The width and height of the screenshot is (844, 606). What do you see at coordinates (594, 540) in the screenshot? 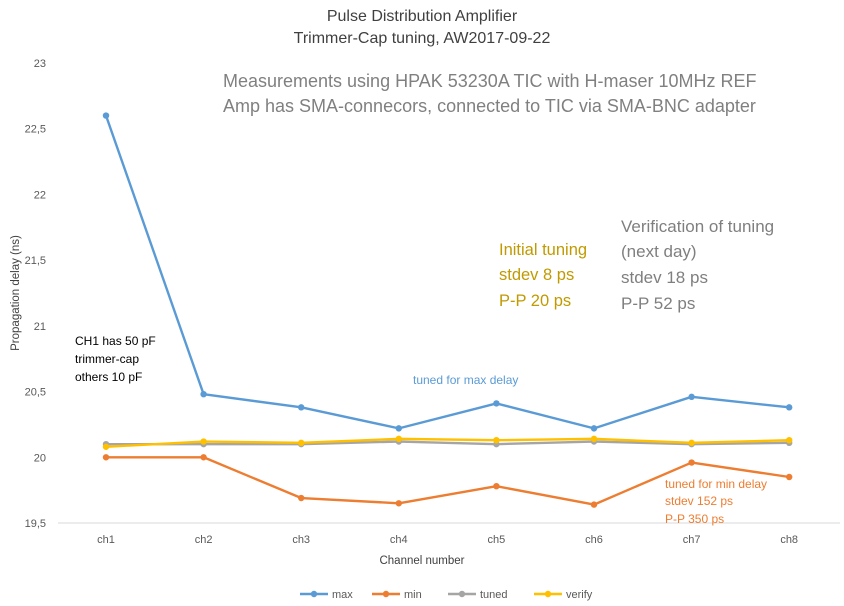
I see `x-tick-label: ch6` at bounding box center [594, 540].